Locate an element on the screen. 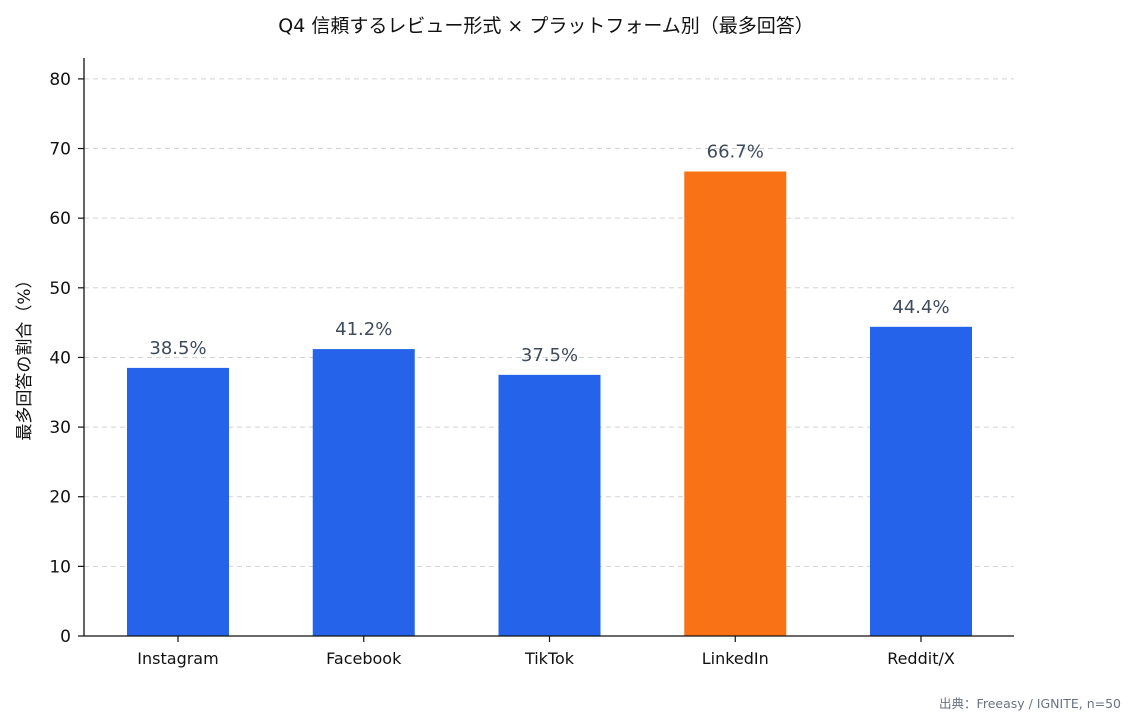  y-tick-label: 60 is located at coordinates (60, 219).